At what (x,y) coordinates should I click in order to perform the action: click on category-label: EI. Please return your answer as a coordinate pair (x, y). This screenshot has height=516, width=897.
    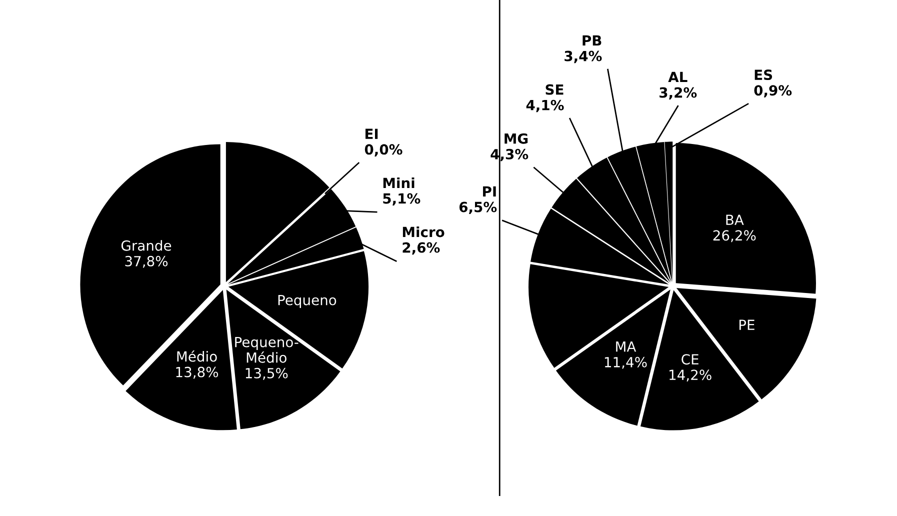
    Looking at the image, I should click on (372, 133).